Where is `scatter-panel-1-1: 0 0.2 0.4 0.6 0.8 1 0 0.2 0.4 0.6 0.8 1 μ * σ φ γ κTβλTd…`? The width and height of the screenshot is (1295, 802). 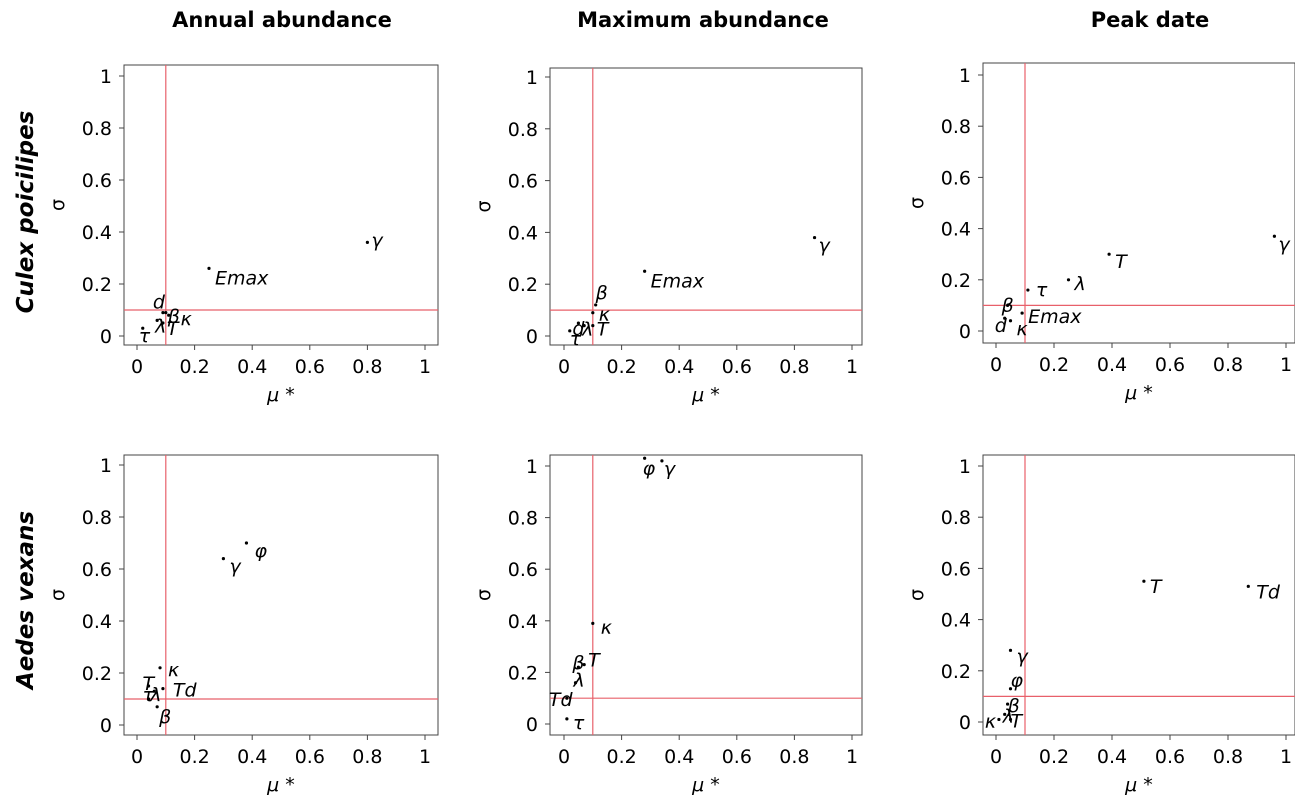
scatter-panel-1-1: 0 0.2 0.4 0.6 0.8 1 0 0.2 0.4 0.6 0.8 1 μ * σ φ γ κTβλTd… is located at coordinates (668, 625).